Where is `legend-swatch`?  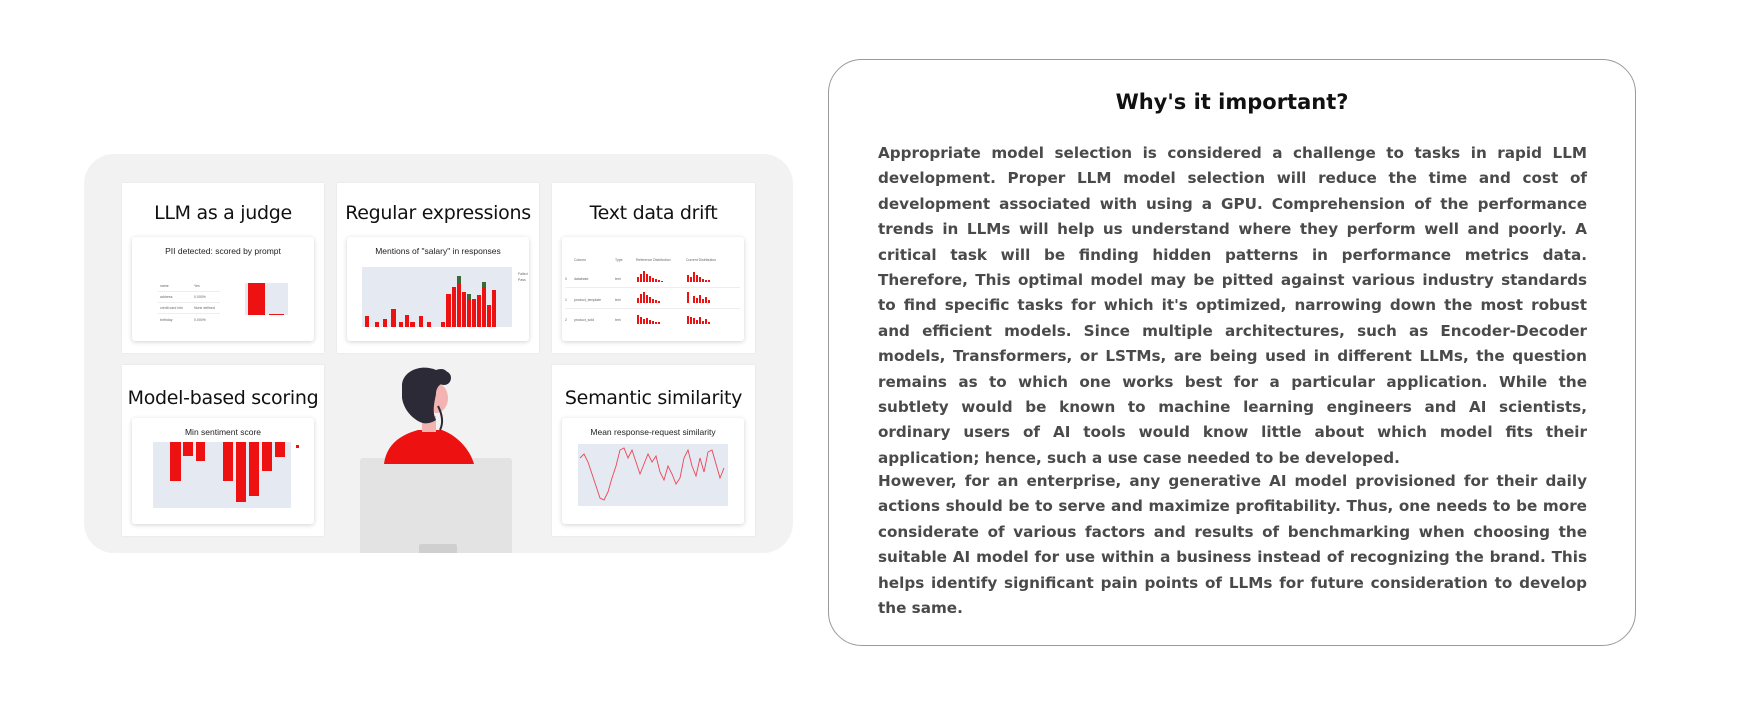
legend-swatch is located at coordinates (297, 446).